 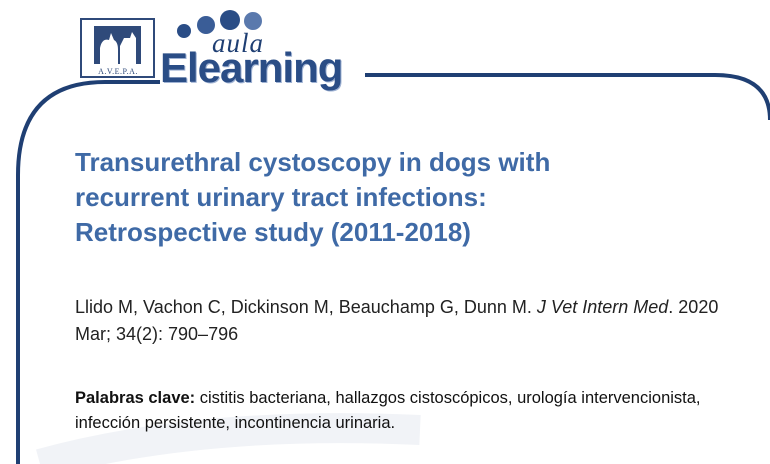 I want to click on title-line: Transurethral cystoscopy in dogs with, so click(x=313, y=162).